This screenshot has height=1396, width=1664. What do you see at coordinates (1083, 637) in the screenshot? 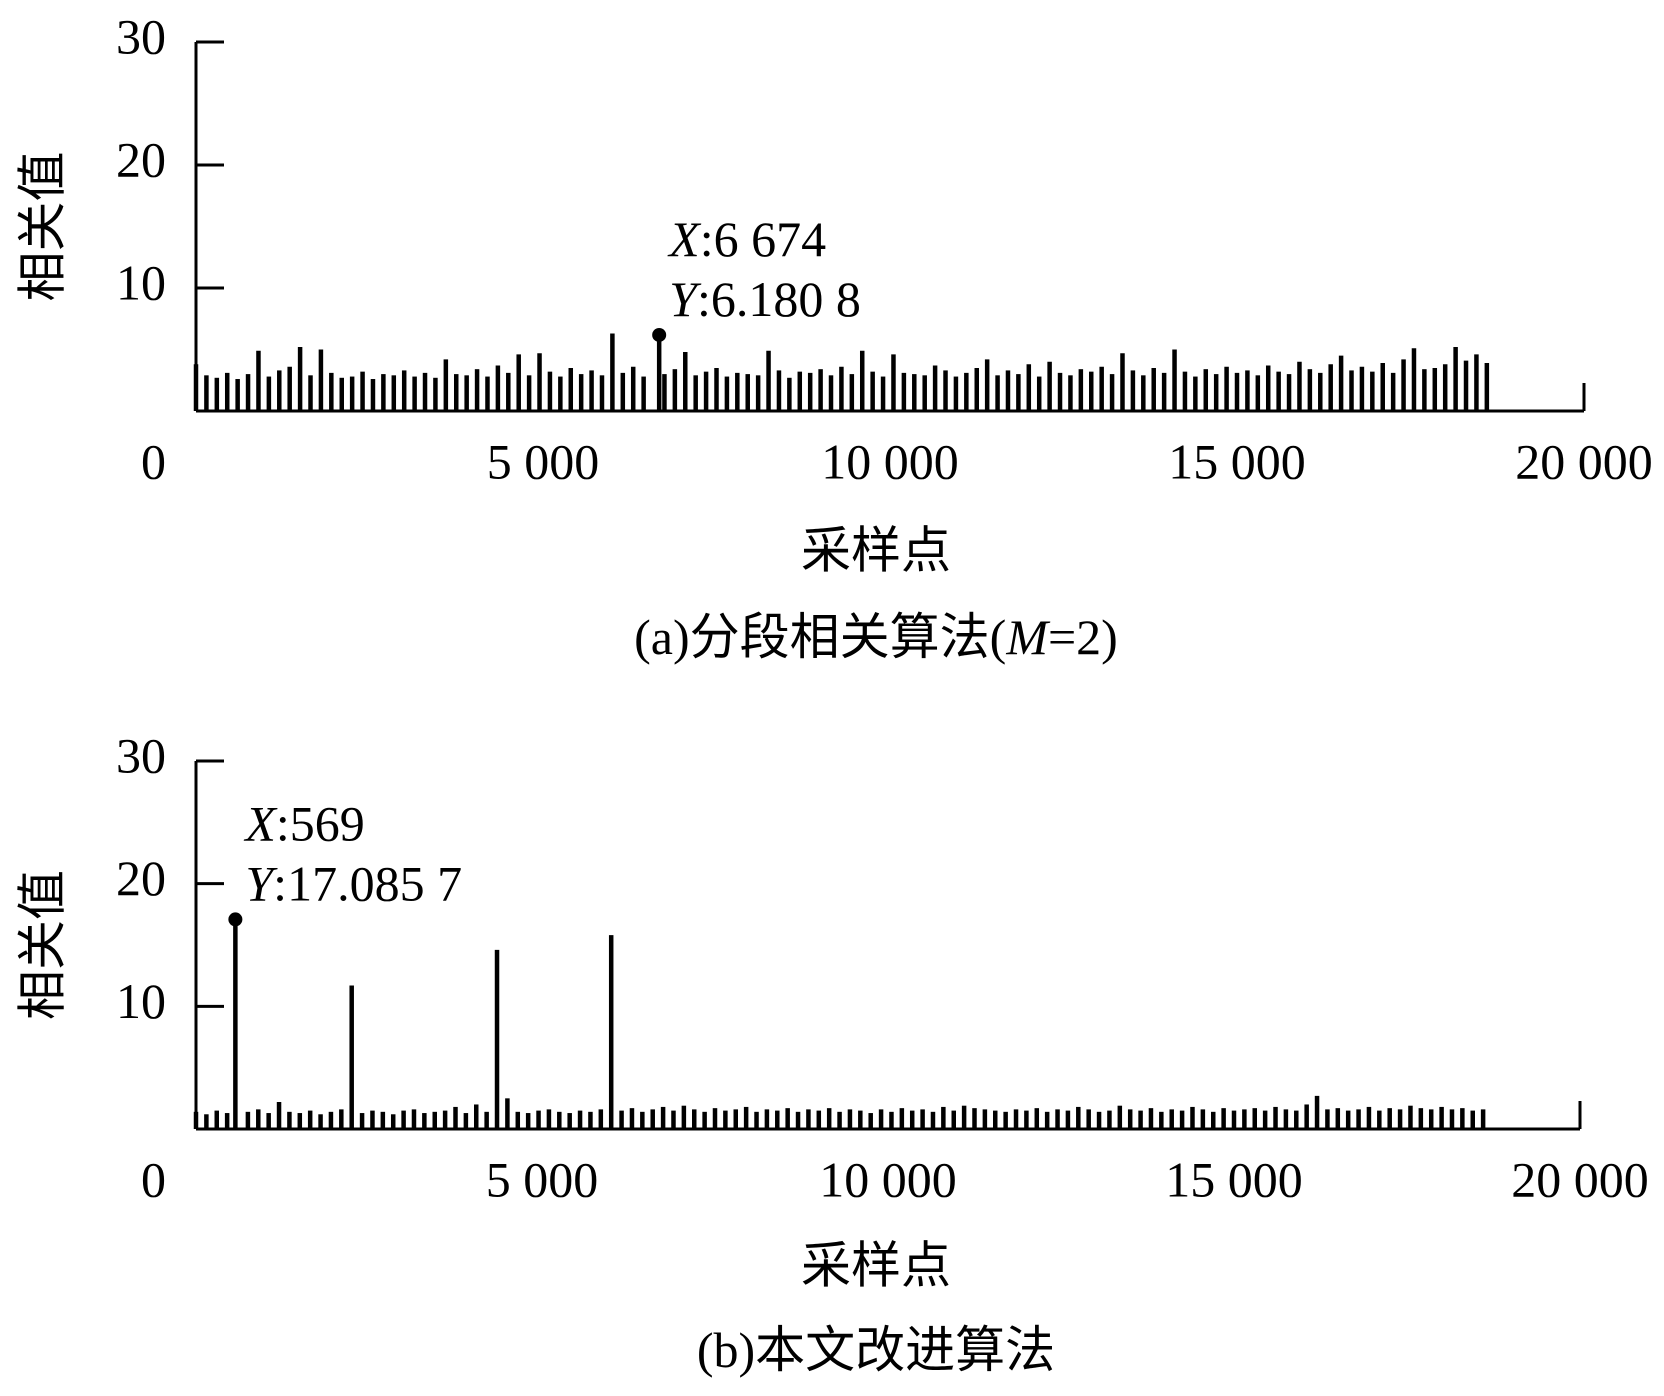
I see `title-part: =2)` at bounding box center [1083, 637].